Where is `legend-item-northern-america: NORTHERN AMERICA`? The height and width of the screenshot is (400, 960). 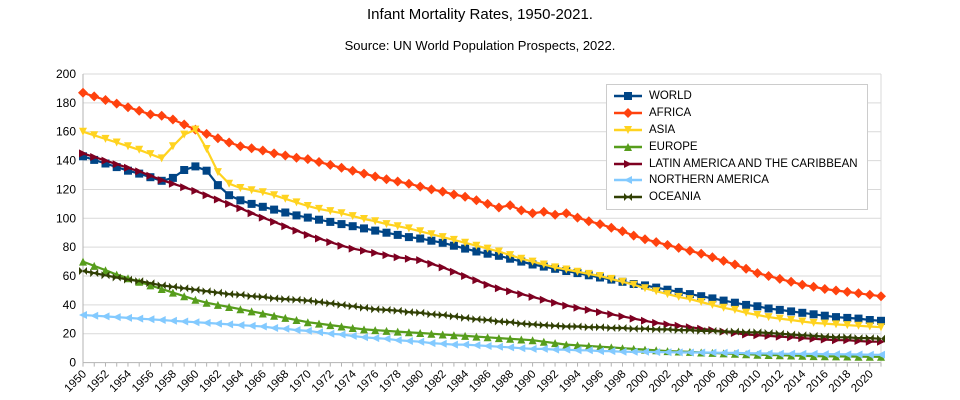
legend-item-northern-america: NORTHERN AMERICA is located at coordinates (738, 180).